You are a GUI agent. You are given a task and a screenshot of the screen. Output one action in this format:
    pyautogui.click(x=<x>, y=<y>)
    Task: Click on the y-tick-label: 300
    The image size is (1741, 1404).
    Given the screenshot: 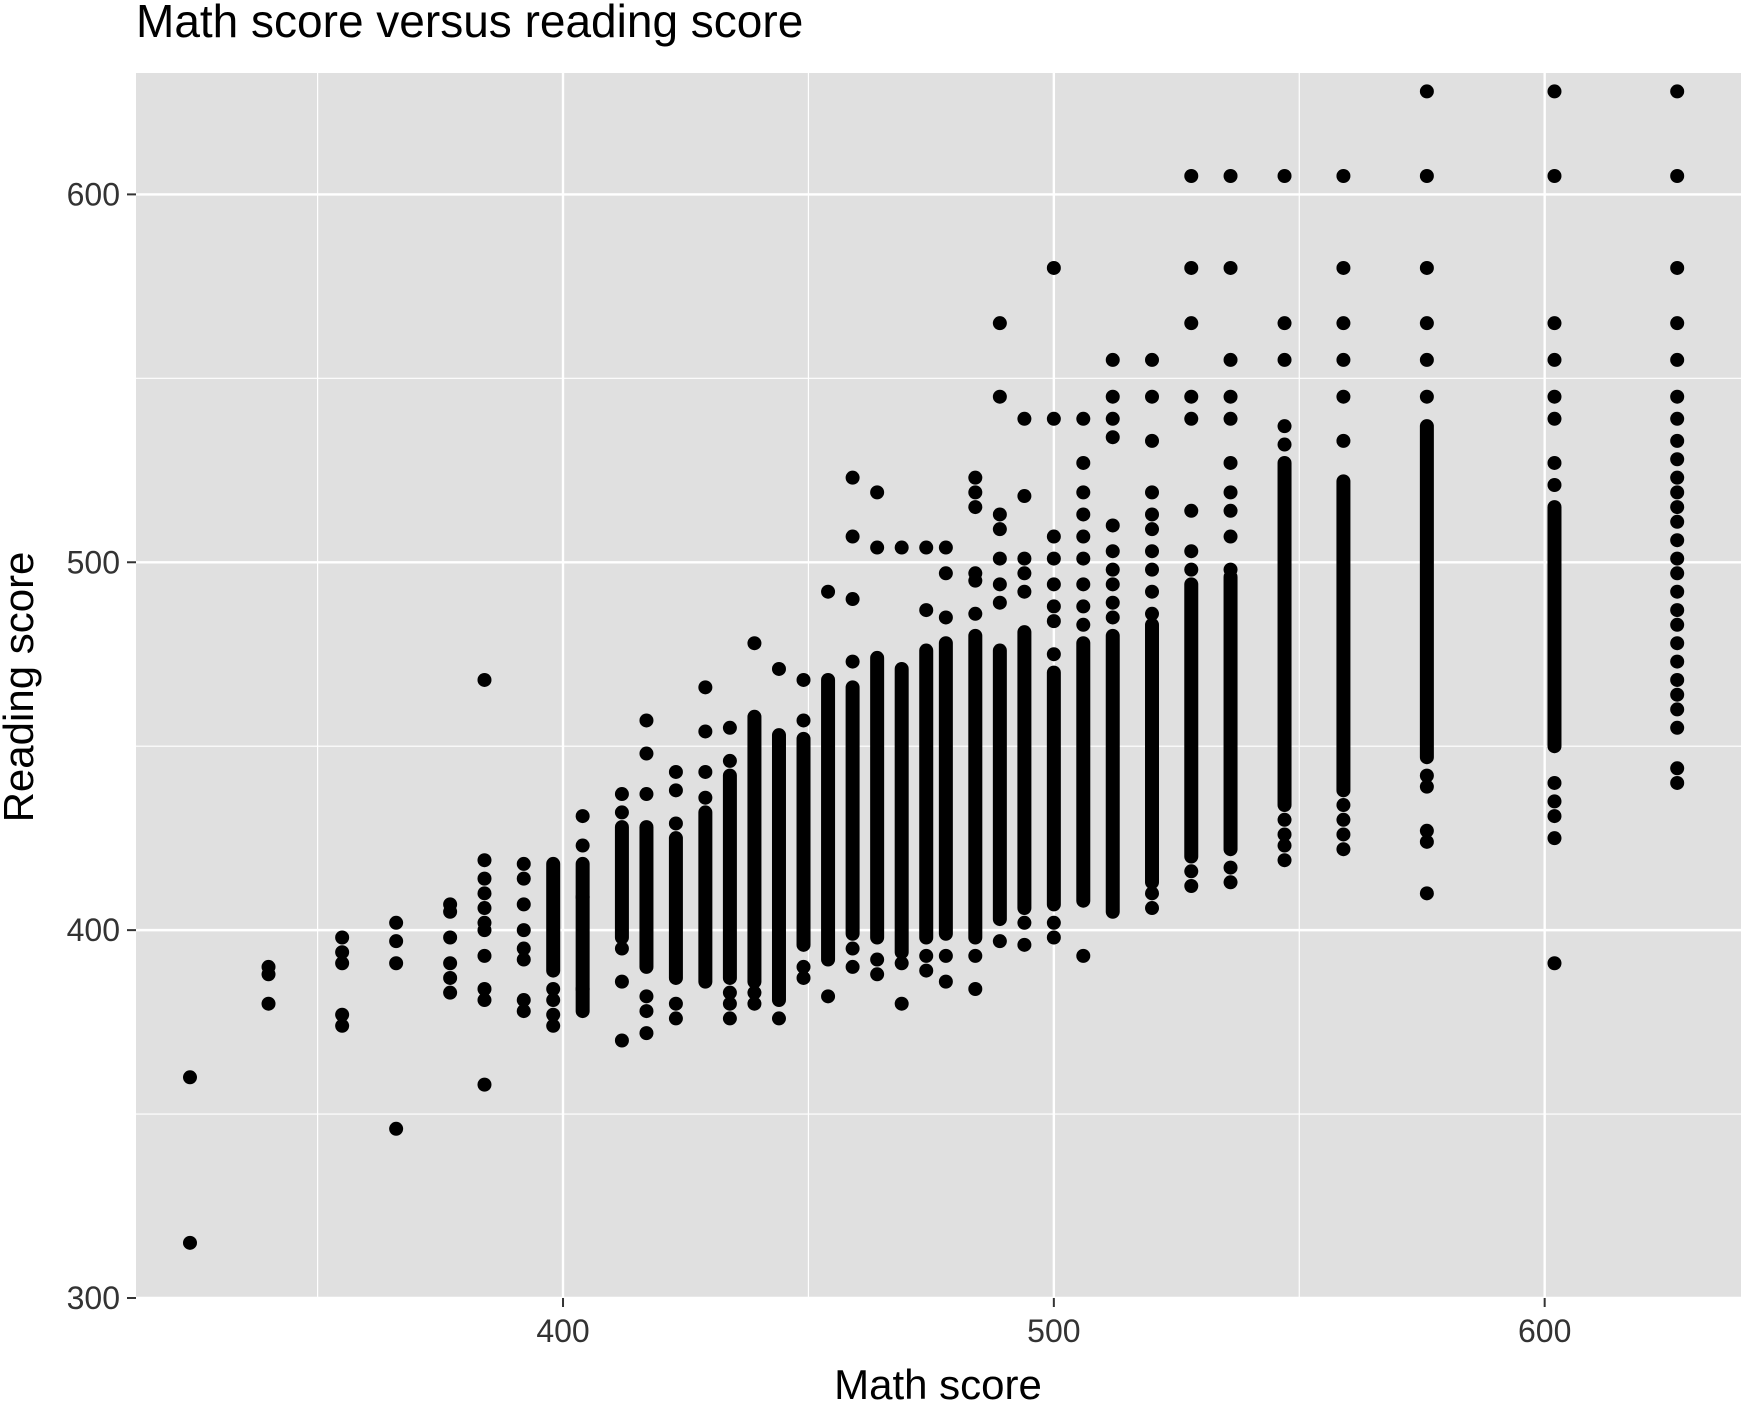 What is the action you would take?
    pyautogui.click(x=93, y=1298)
    